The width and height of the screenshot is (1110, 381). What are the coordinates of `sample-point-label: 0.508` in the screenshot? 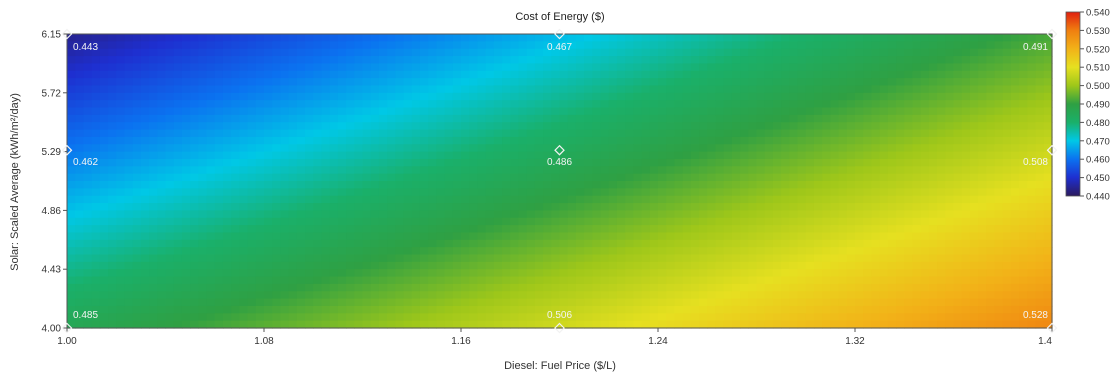 It's located at (1035, 162).